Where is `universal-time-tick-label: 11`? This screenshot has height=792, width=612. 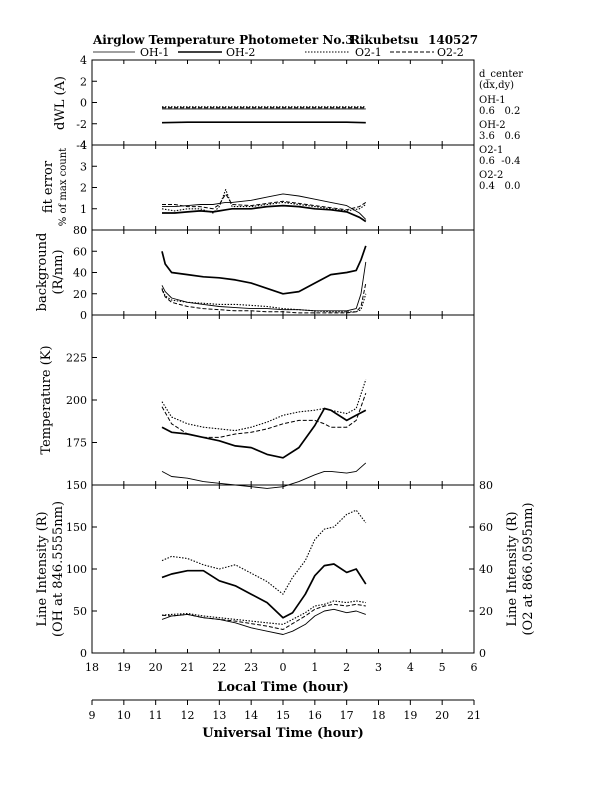 universal-time-tick-label: 11 is located at coordinates (156, 715).